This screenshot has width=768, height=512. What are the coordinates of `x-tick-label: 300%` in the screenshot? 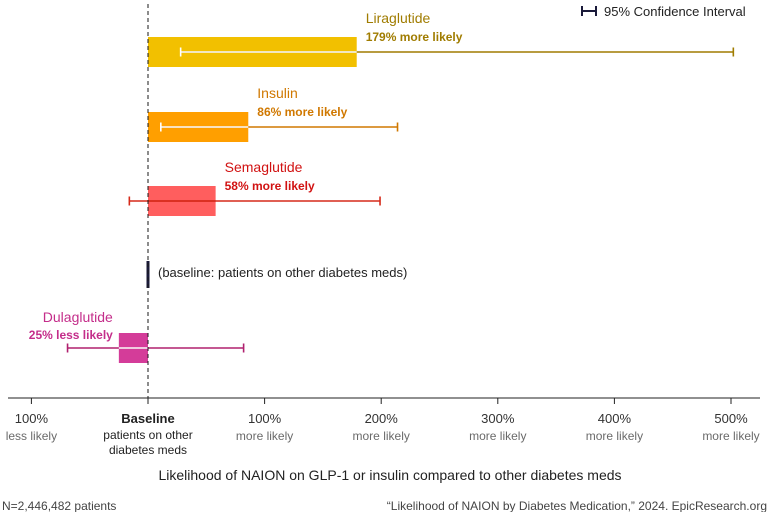 It's located at (498, 418).